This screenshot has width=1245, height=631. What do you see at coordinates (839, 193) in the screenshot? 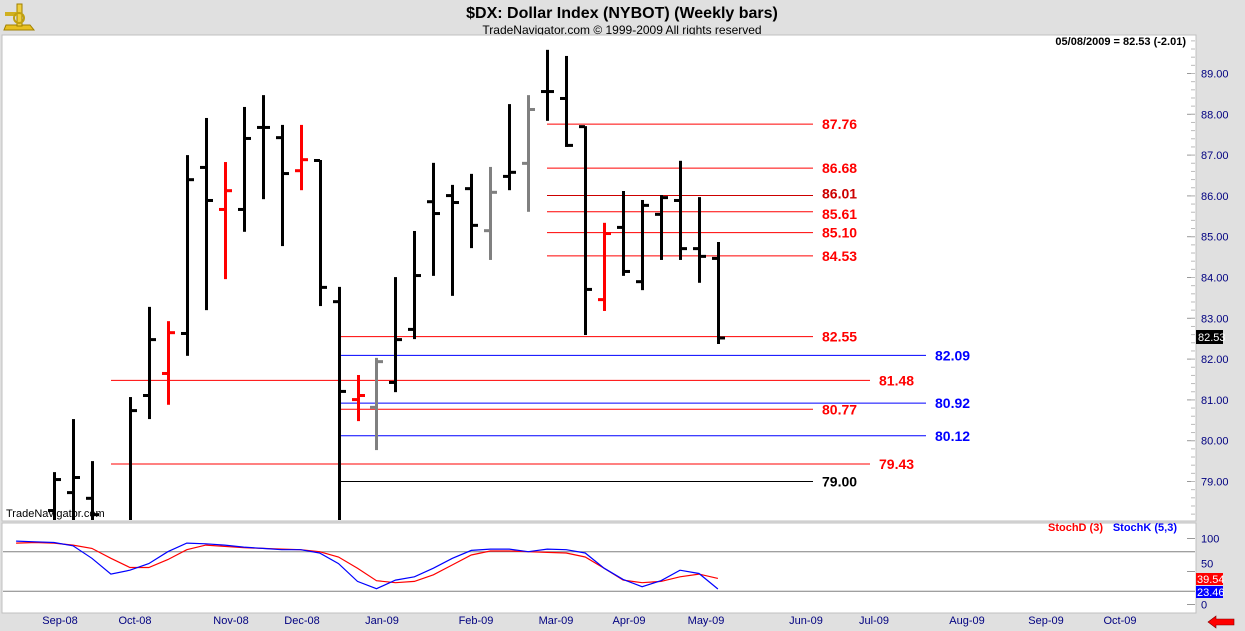
I see `level-label: 86.01` at bounding box center [839, 193].